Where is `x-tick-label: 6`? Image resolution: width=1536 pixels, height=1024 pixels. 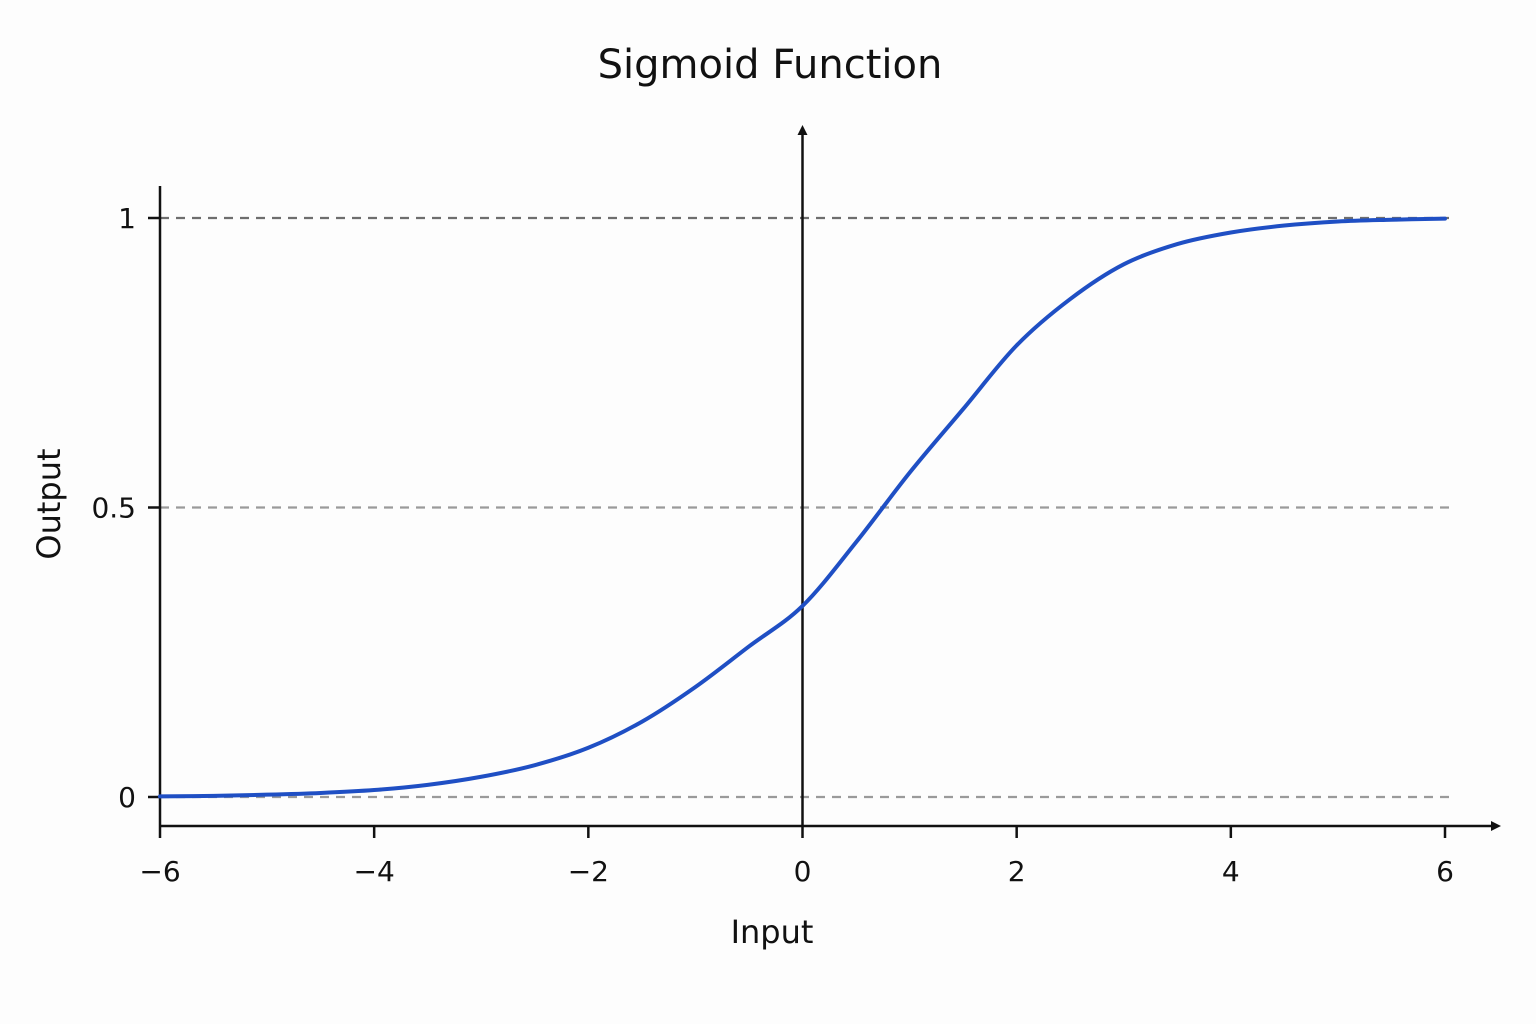 x-tick-label: 6 is located at coordinates (1445, 871).